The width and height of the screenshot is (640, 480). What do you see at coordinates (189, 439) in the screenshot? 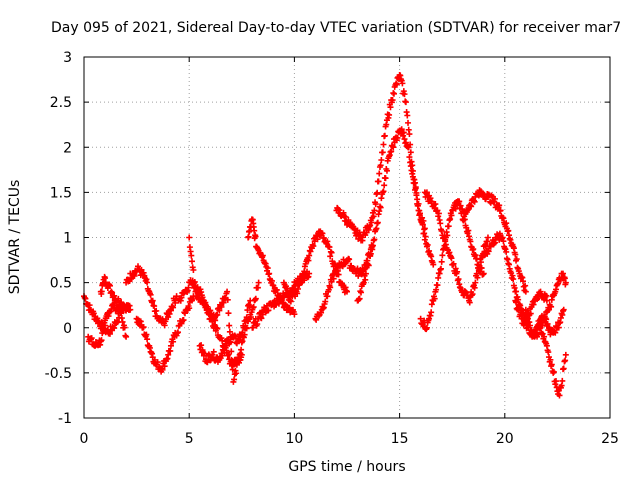
I see `x-tick-label: 5` at bounding box center [189, 439].